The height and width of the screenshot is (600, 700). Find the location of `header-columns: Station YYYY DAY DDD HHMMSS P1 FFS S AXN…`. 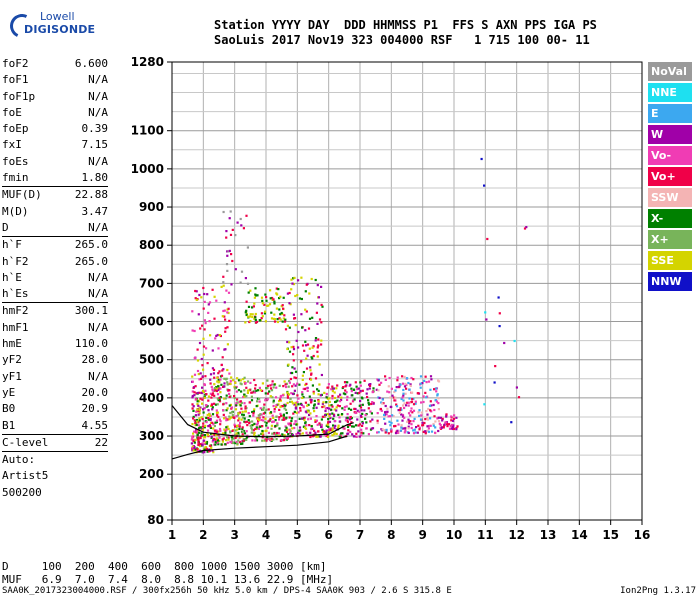

header-columns: Station YYYY DAY DDD HHMMSS P1 FFS S AXN… is located at coordinates (405, 25).